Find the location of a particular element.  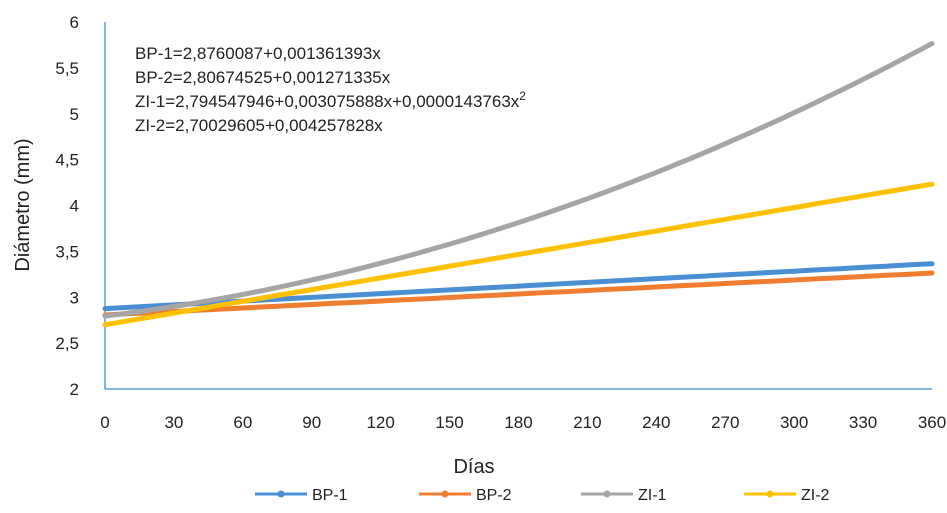

y-axis-title: Diámetro (mm) is located at coordinates (23, 204).